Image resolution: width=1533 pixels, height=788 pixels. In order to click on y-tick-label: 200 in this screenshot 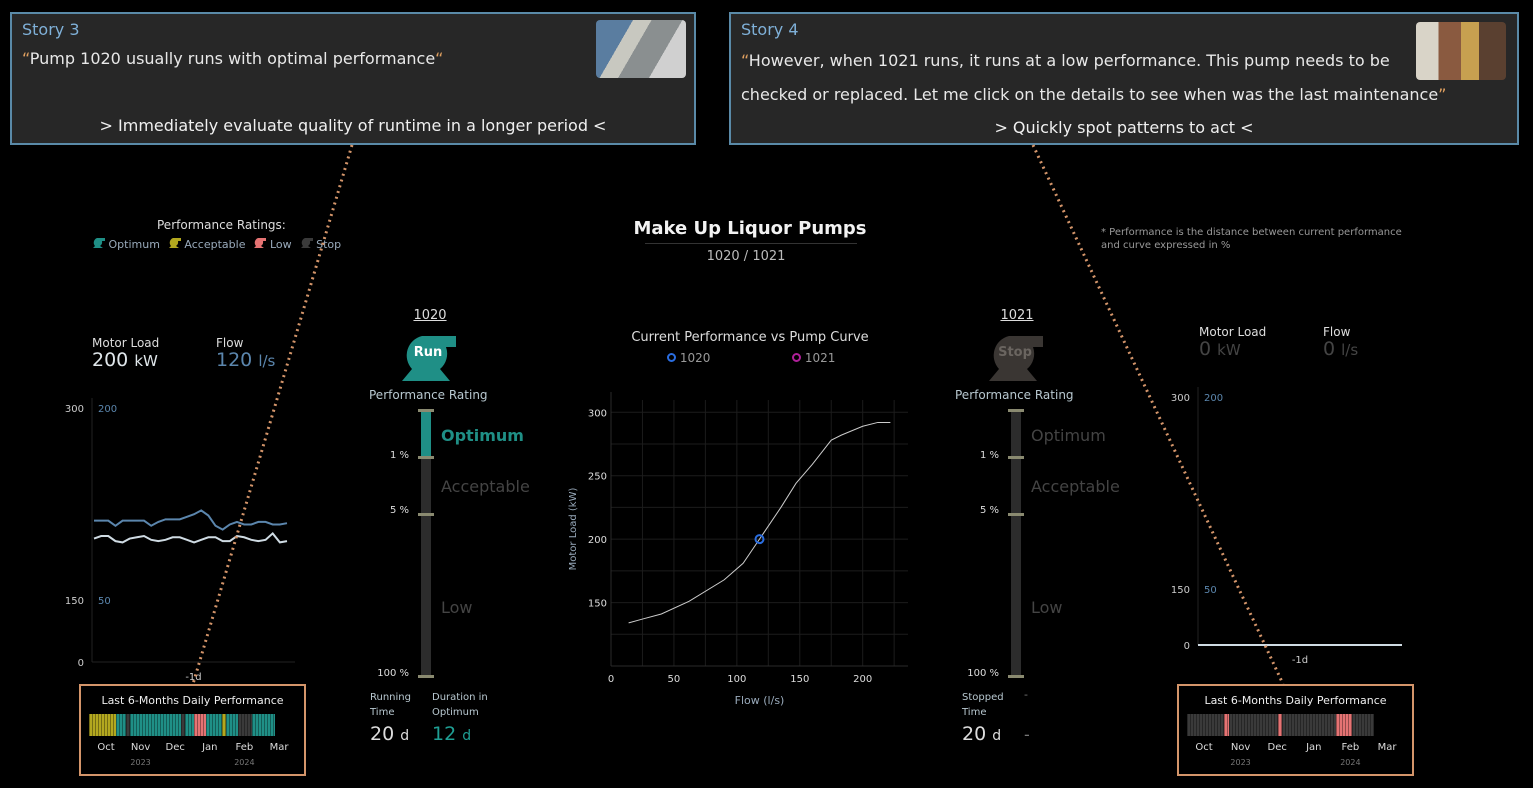, I will do `click(597, 540)`.